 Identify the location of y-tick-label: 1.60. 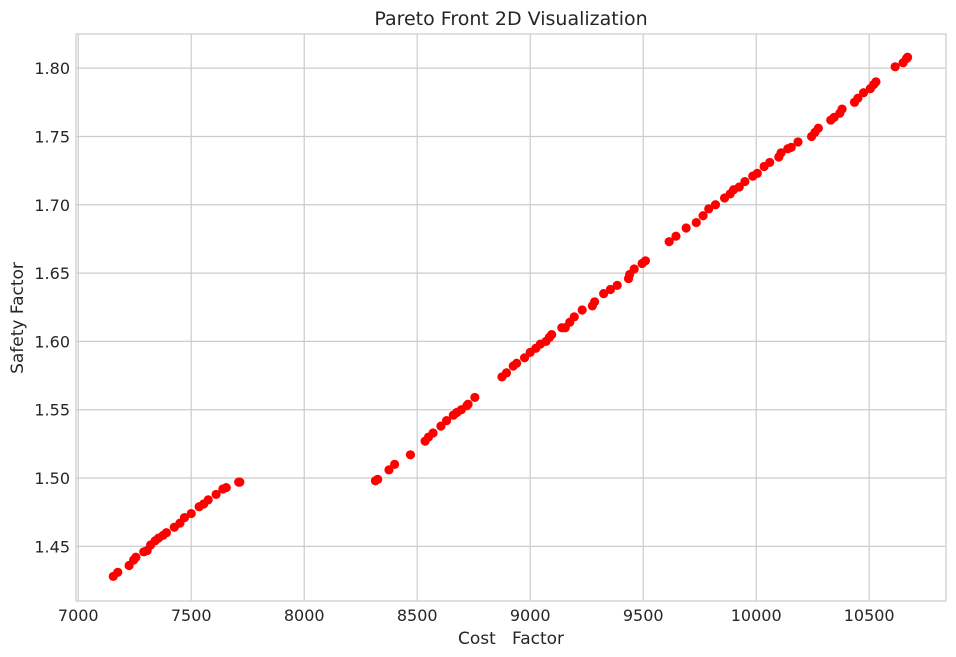
(52, 341).